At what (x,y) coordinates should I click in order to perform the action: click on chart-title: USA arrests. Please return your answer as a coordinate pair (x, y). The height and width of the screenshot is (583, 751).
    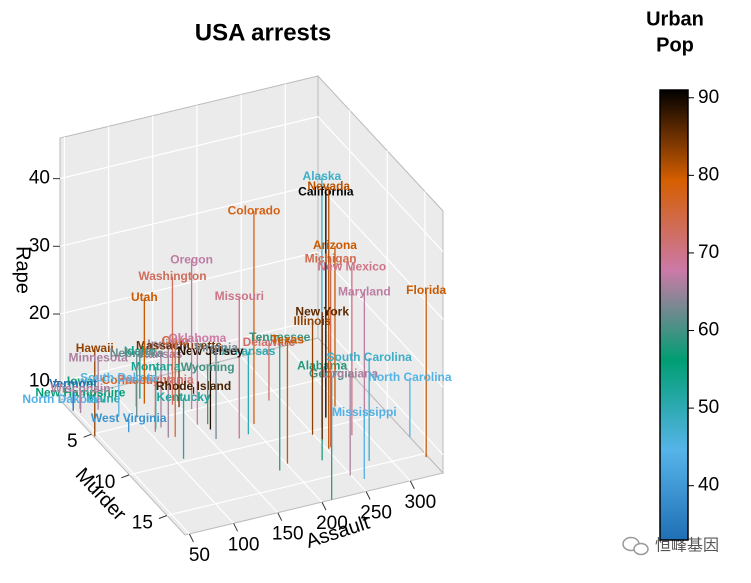
    Looking at the image, I should click on (263, 32).